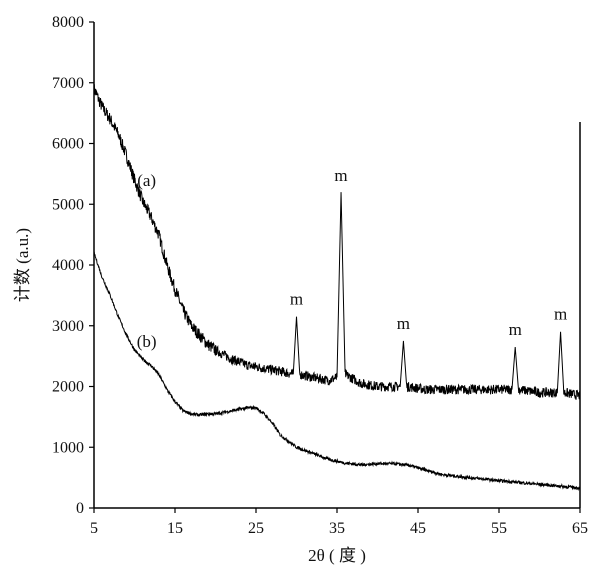  Describe the element at coordinates (499, 528) in the screenshot. I see `x-tick-label: 55` at that location.